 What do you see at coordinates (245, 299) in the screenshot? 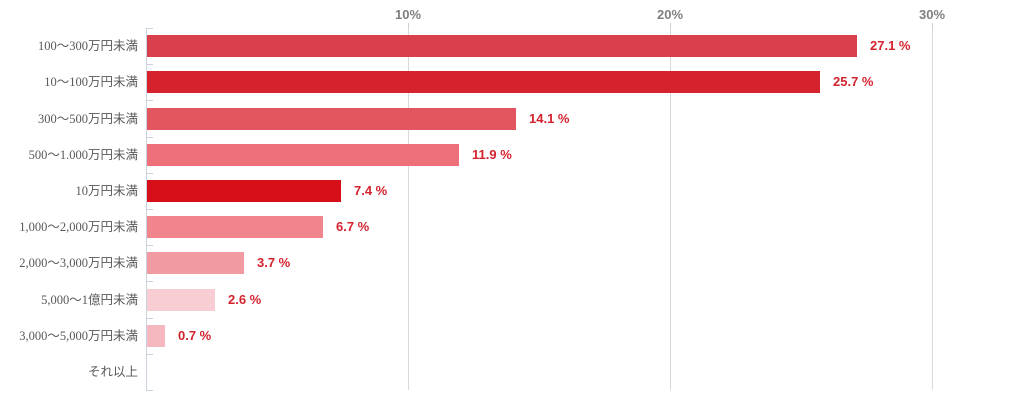
I see `value-label: 2.6 %` at bounding box center [245, 299].